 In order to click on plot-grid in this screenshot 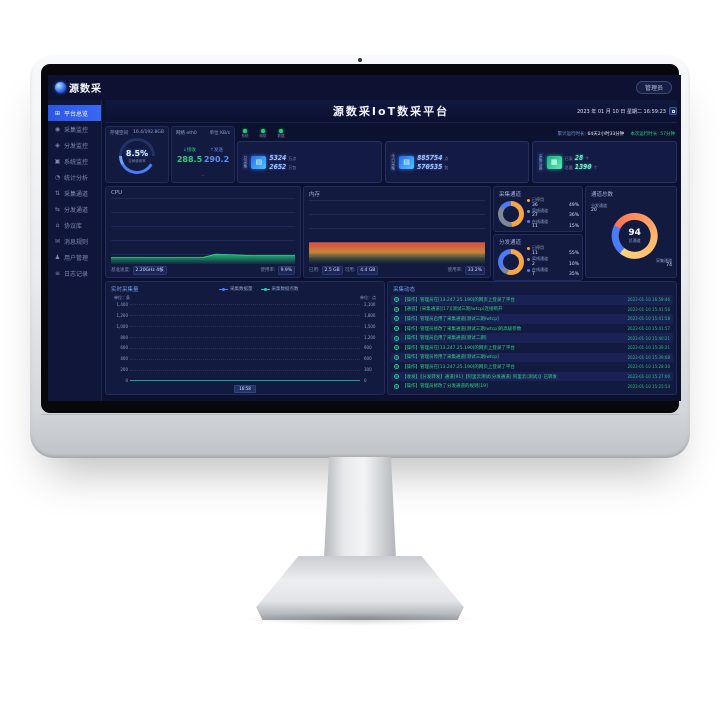, I will do `click(245, 342)`.